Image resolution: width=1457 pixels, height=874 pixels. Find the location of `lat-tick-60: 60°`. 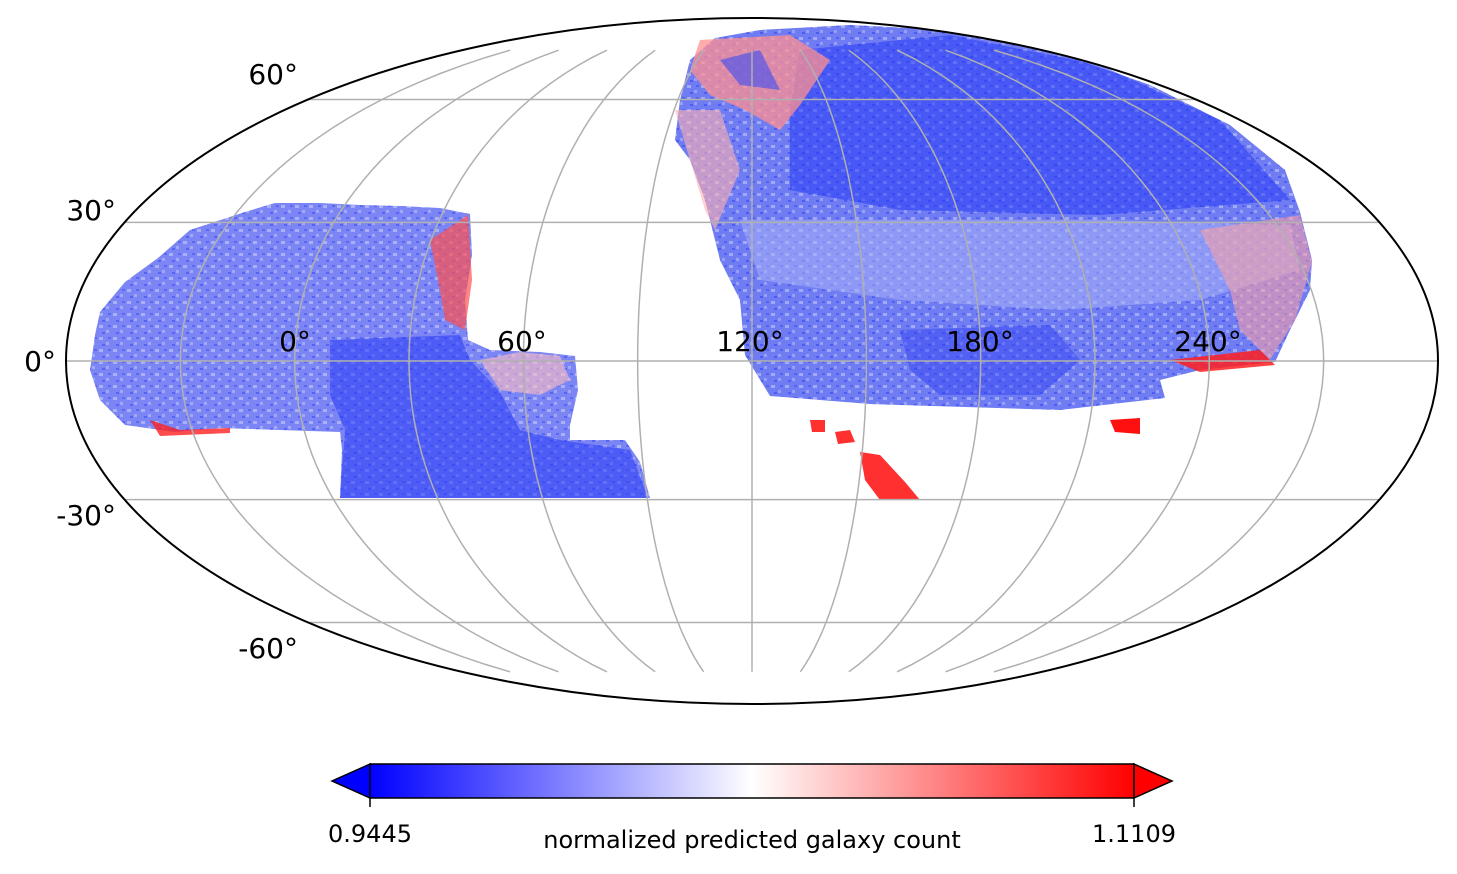

lat-tick-60: 60° is located at coordinates (273, 74).